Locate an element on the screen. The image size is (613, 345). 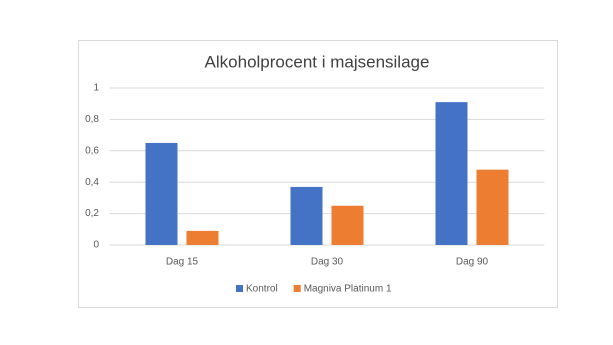
y-tick-label: 0,8 is located at coordinates (92, 119).